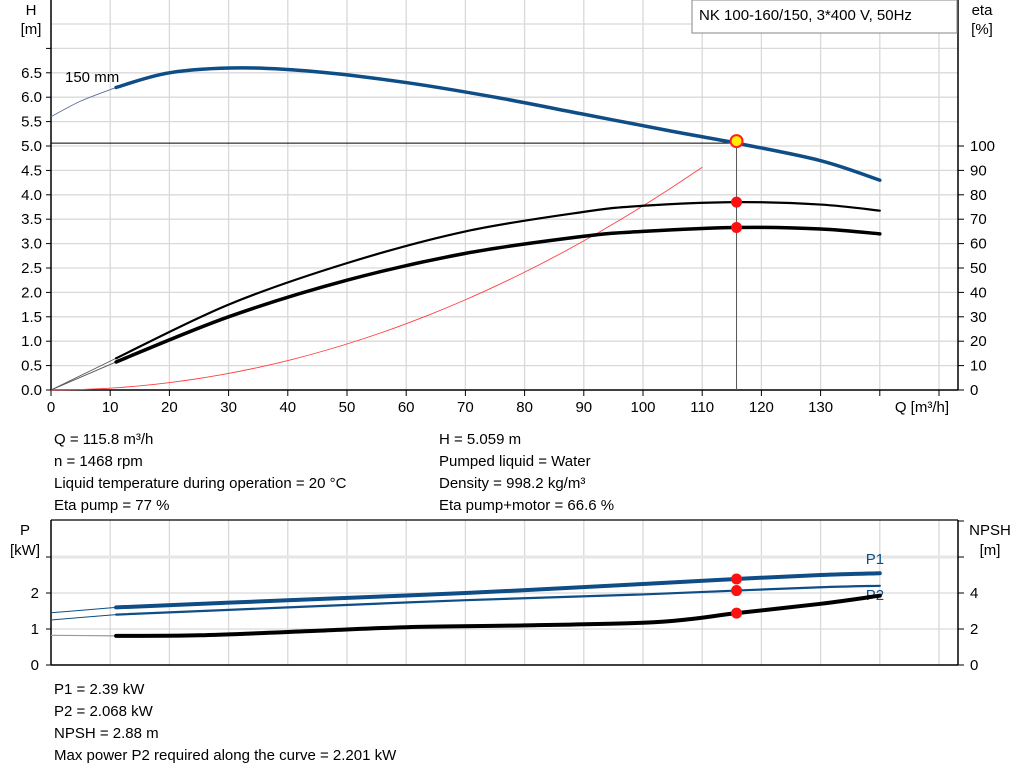 The height and width of the screenshot is (781, 1024). What do you see at coordinates (104, 439) in the screenshot?
I see `info-flow: Q = 115.8 m³/h` at bounding box center [104, 439].